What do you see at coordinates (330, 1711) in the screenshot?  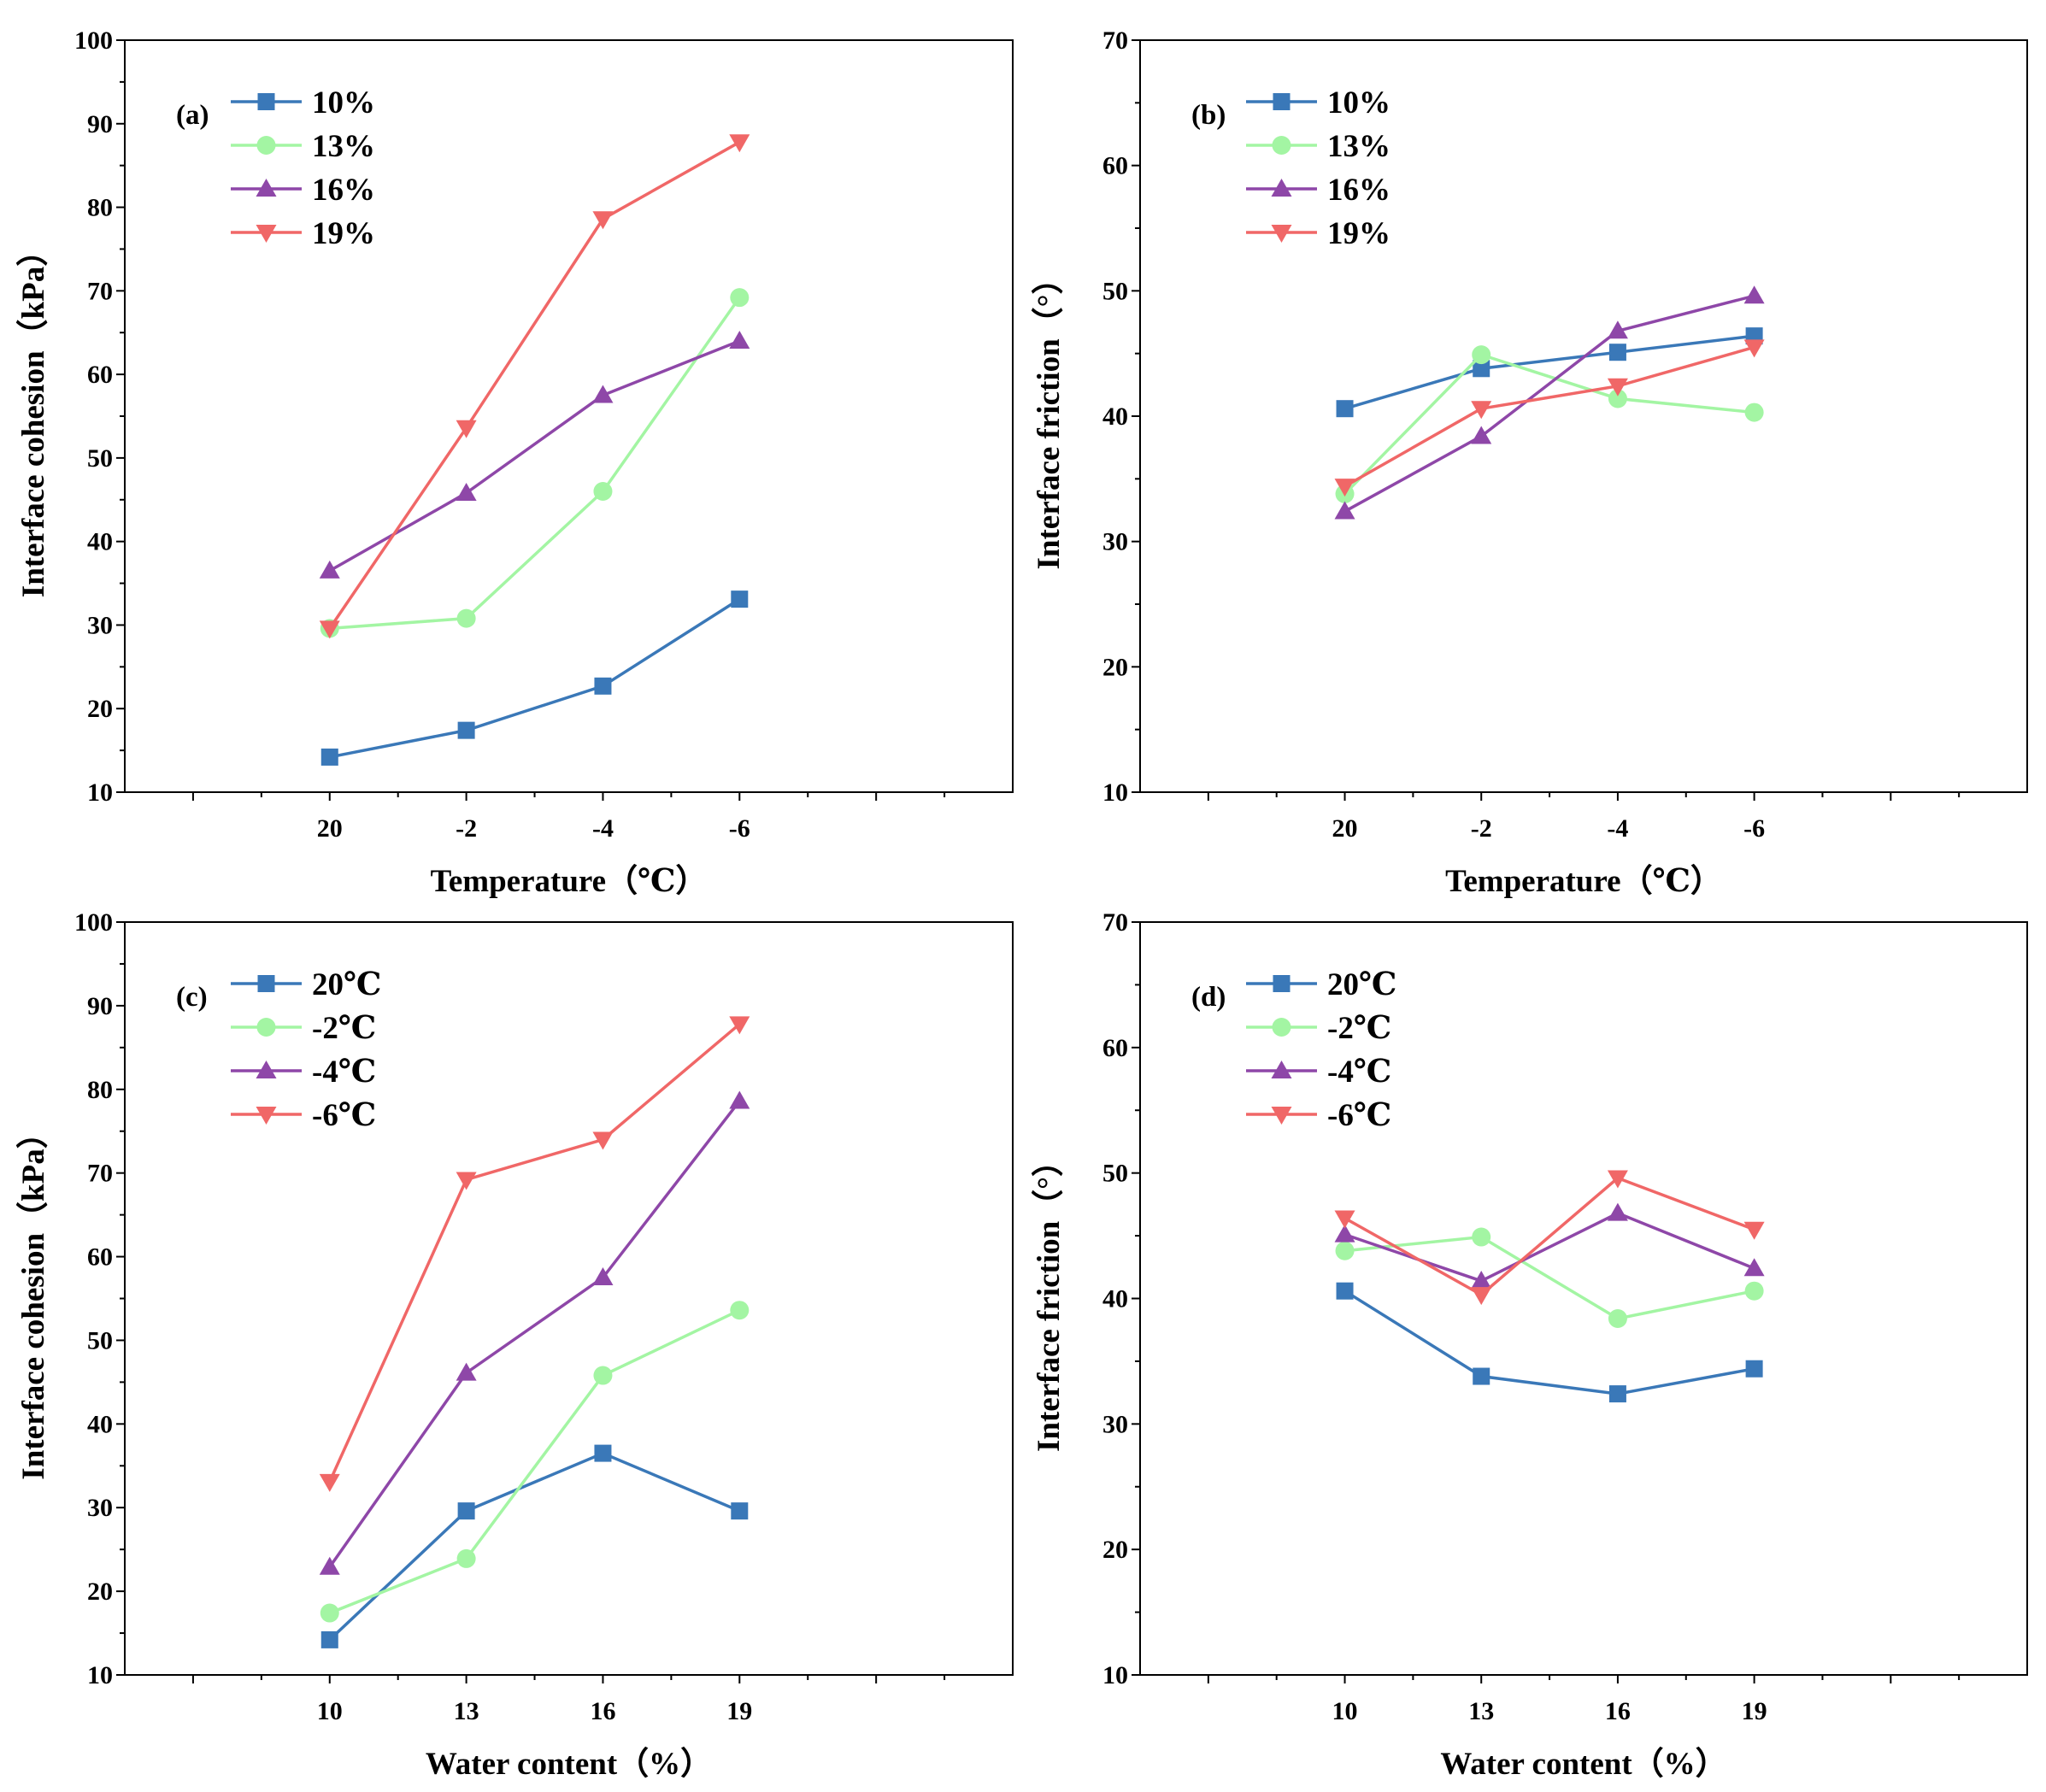 I see `x-tick-label: 10` at bounding box center [330, 1711].